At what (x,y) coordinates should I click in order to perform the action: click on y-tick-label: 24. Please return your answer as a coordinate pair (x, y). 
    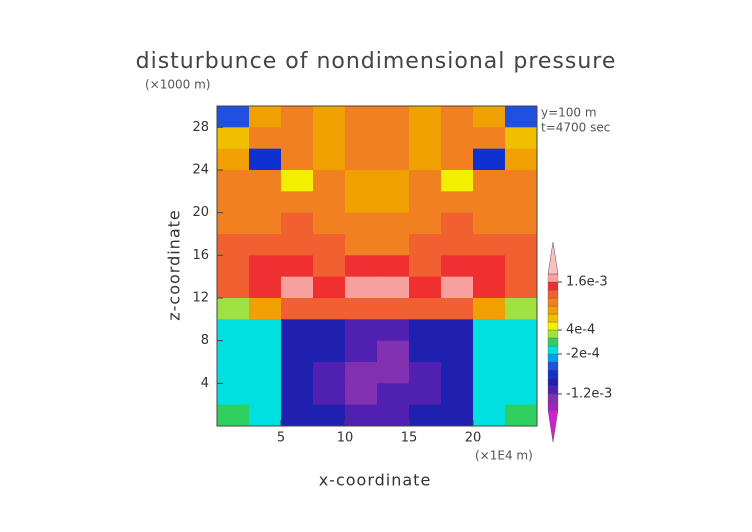
    Looking at the image, I should click on (200, 170).